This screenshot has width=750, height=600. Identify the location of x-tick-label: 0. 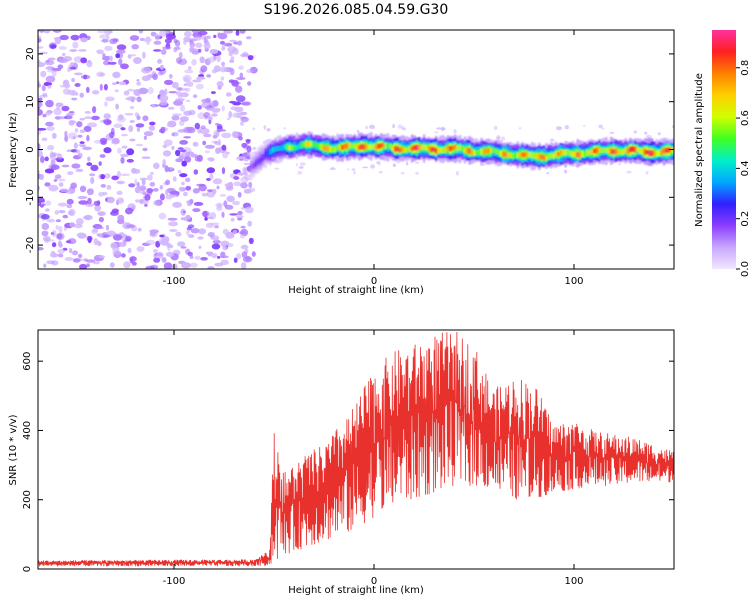
(374, 581).